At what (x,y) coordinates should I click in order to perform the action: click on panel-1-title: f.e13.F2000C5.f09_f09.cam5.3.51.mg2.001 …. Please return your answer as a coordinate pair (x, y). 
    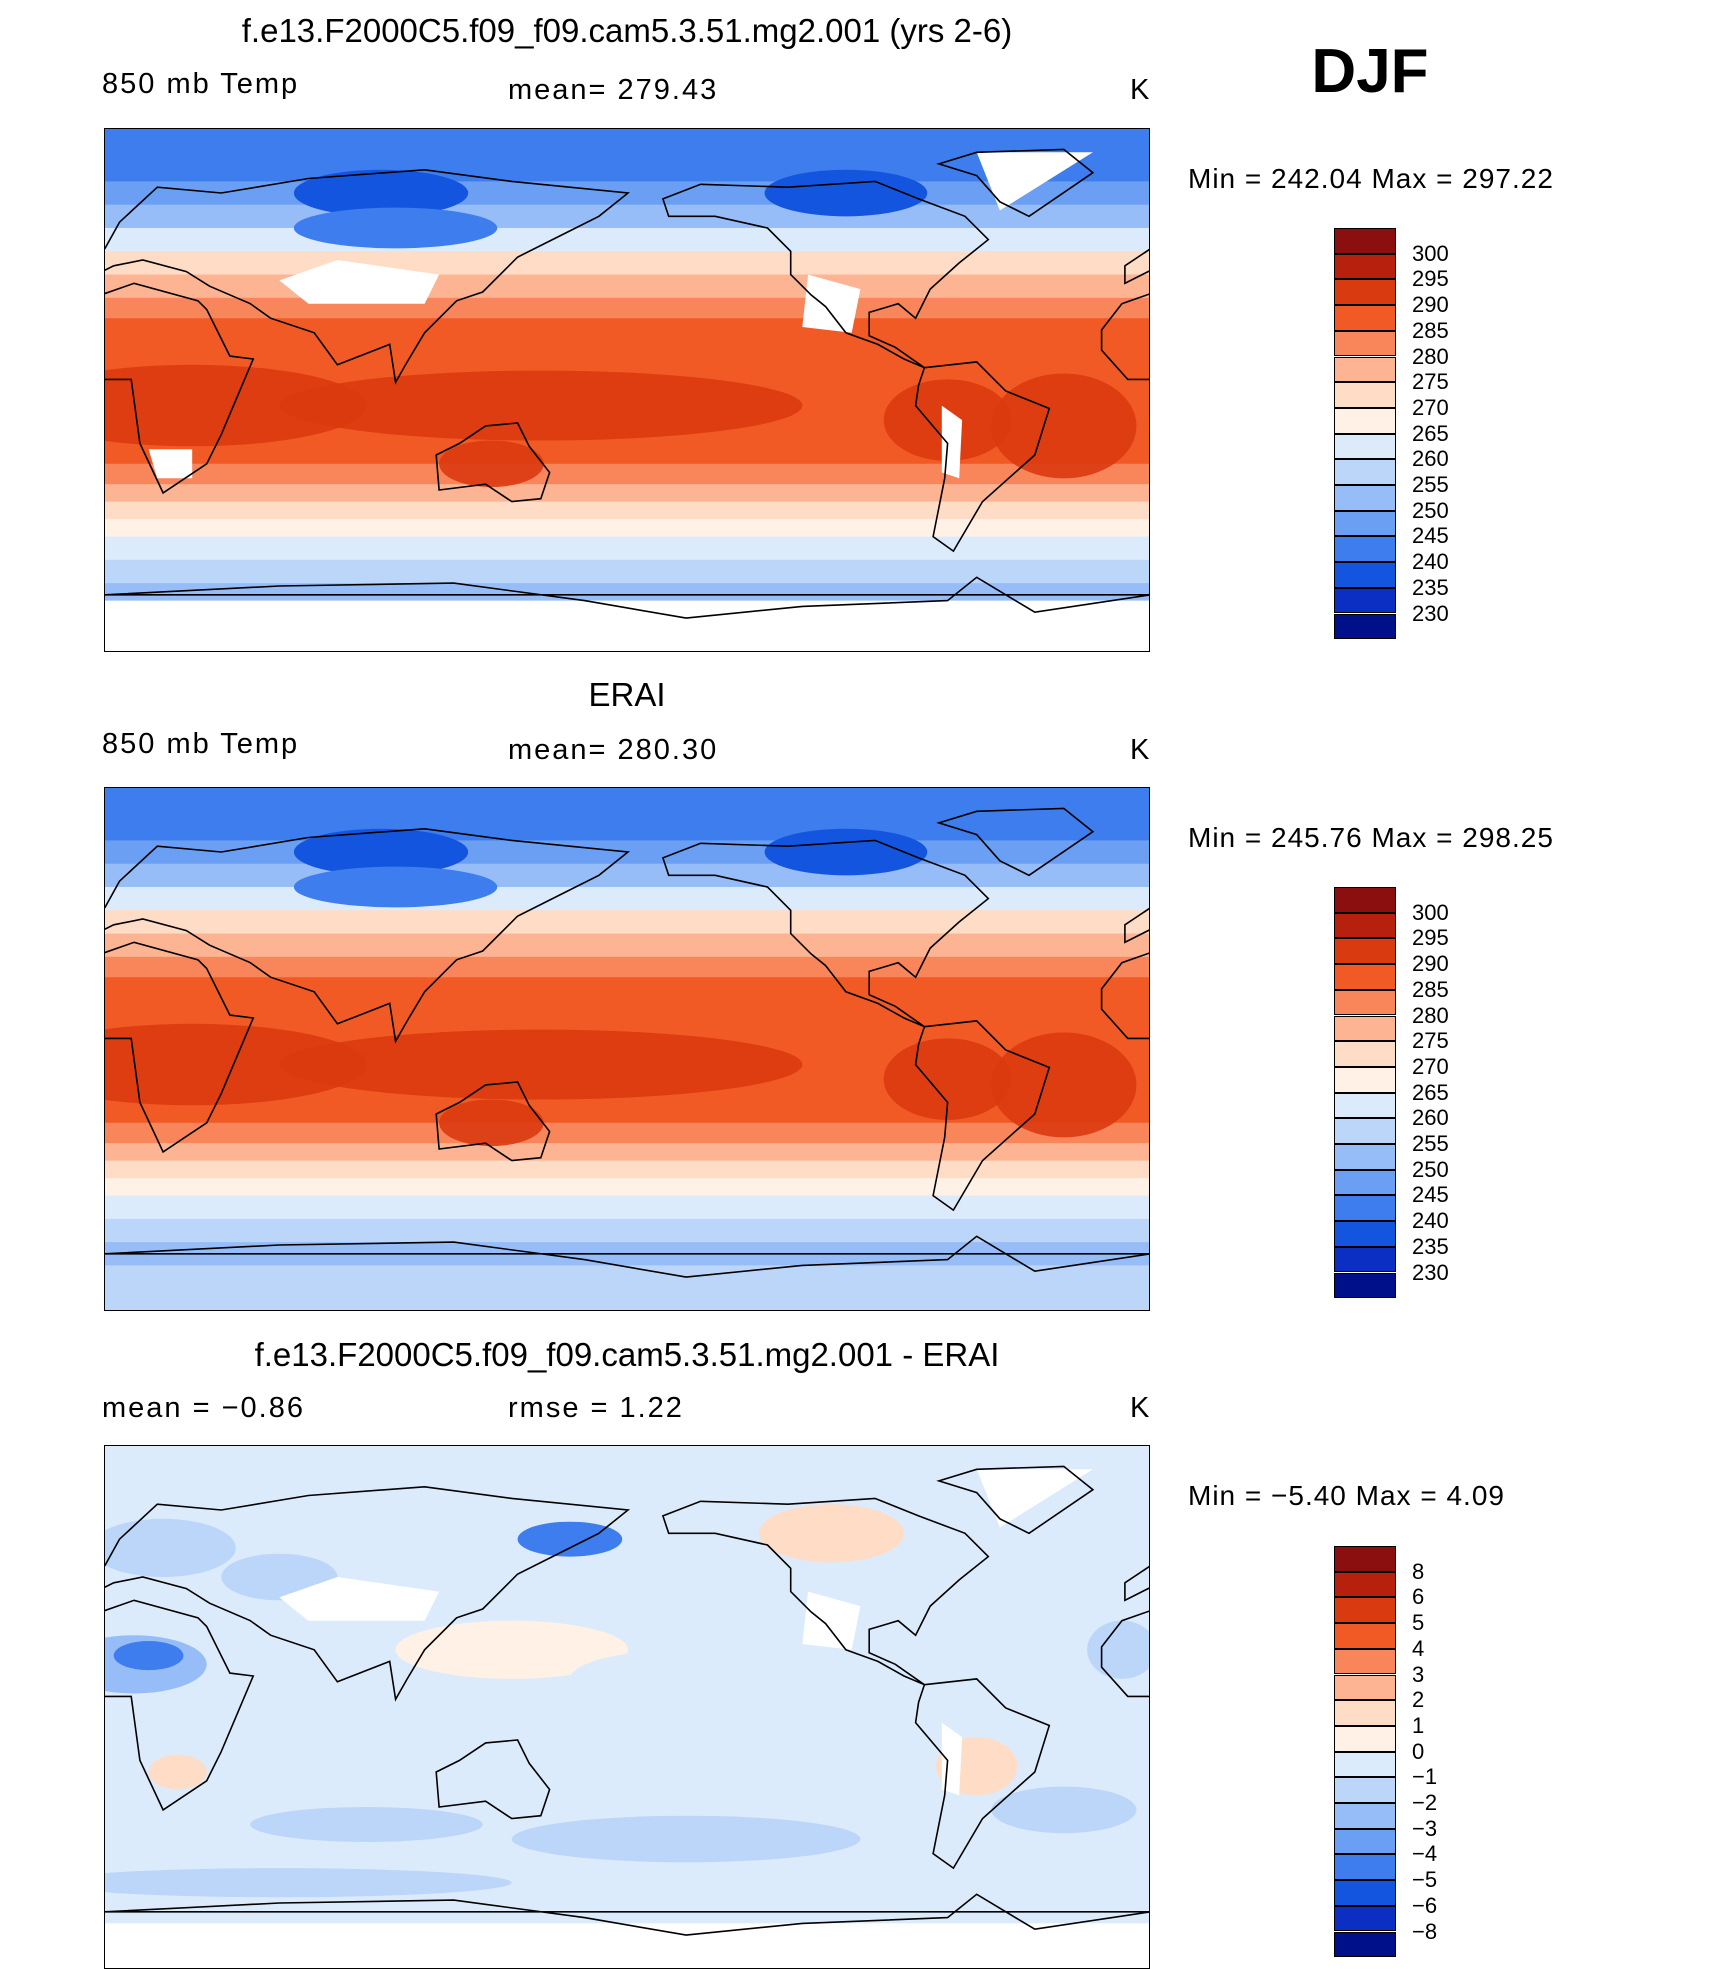
    Looking at the image, I should click on (627, 30).